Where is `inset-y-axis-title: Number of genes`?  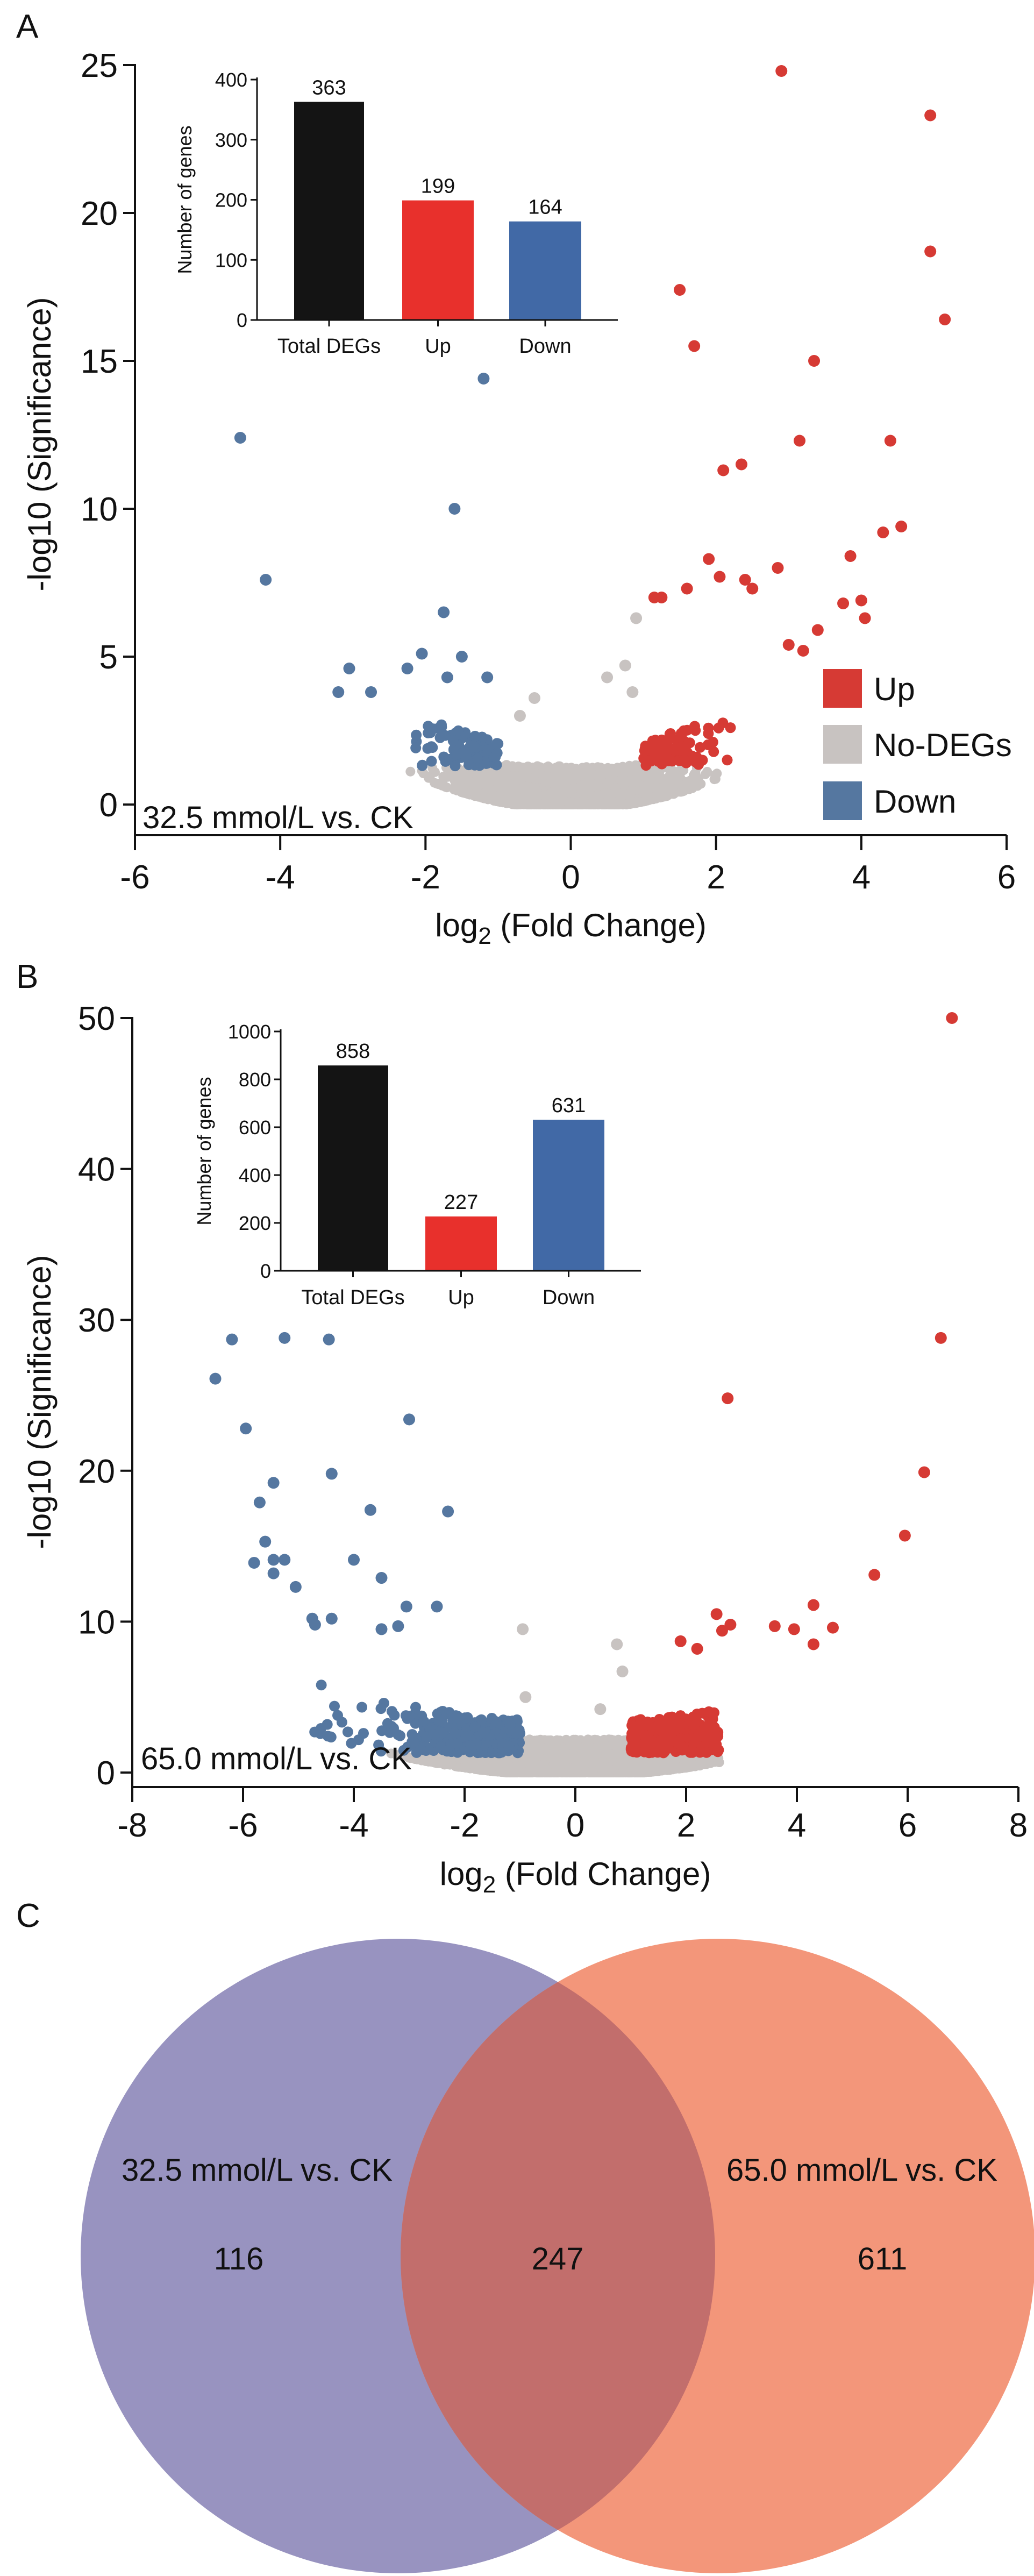
inset-y-axis-title: Number of genes is located at coordinates (185, 200).